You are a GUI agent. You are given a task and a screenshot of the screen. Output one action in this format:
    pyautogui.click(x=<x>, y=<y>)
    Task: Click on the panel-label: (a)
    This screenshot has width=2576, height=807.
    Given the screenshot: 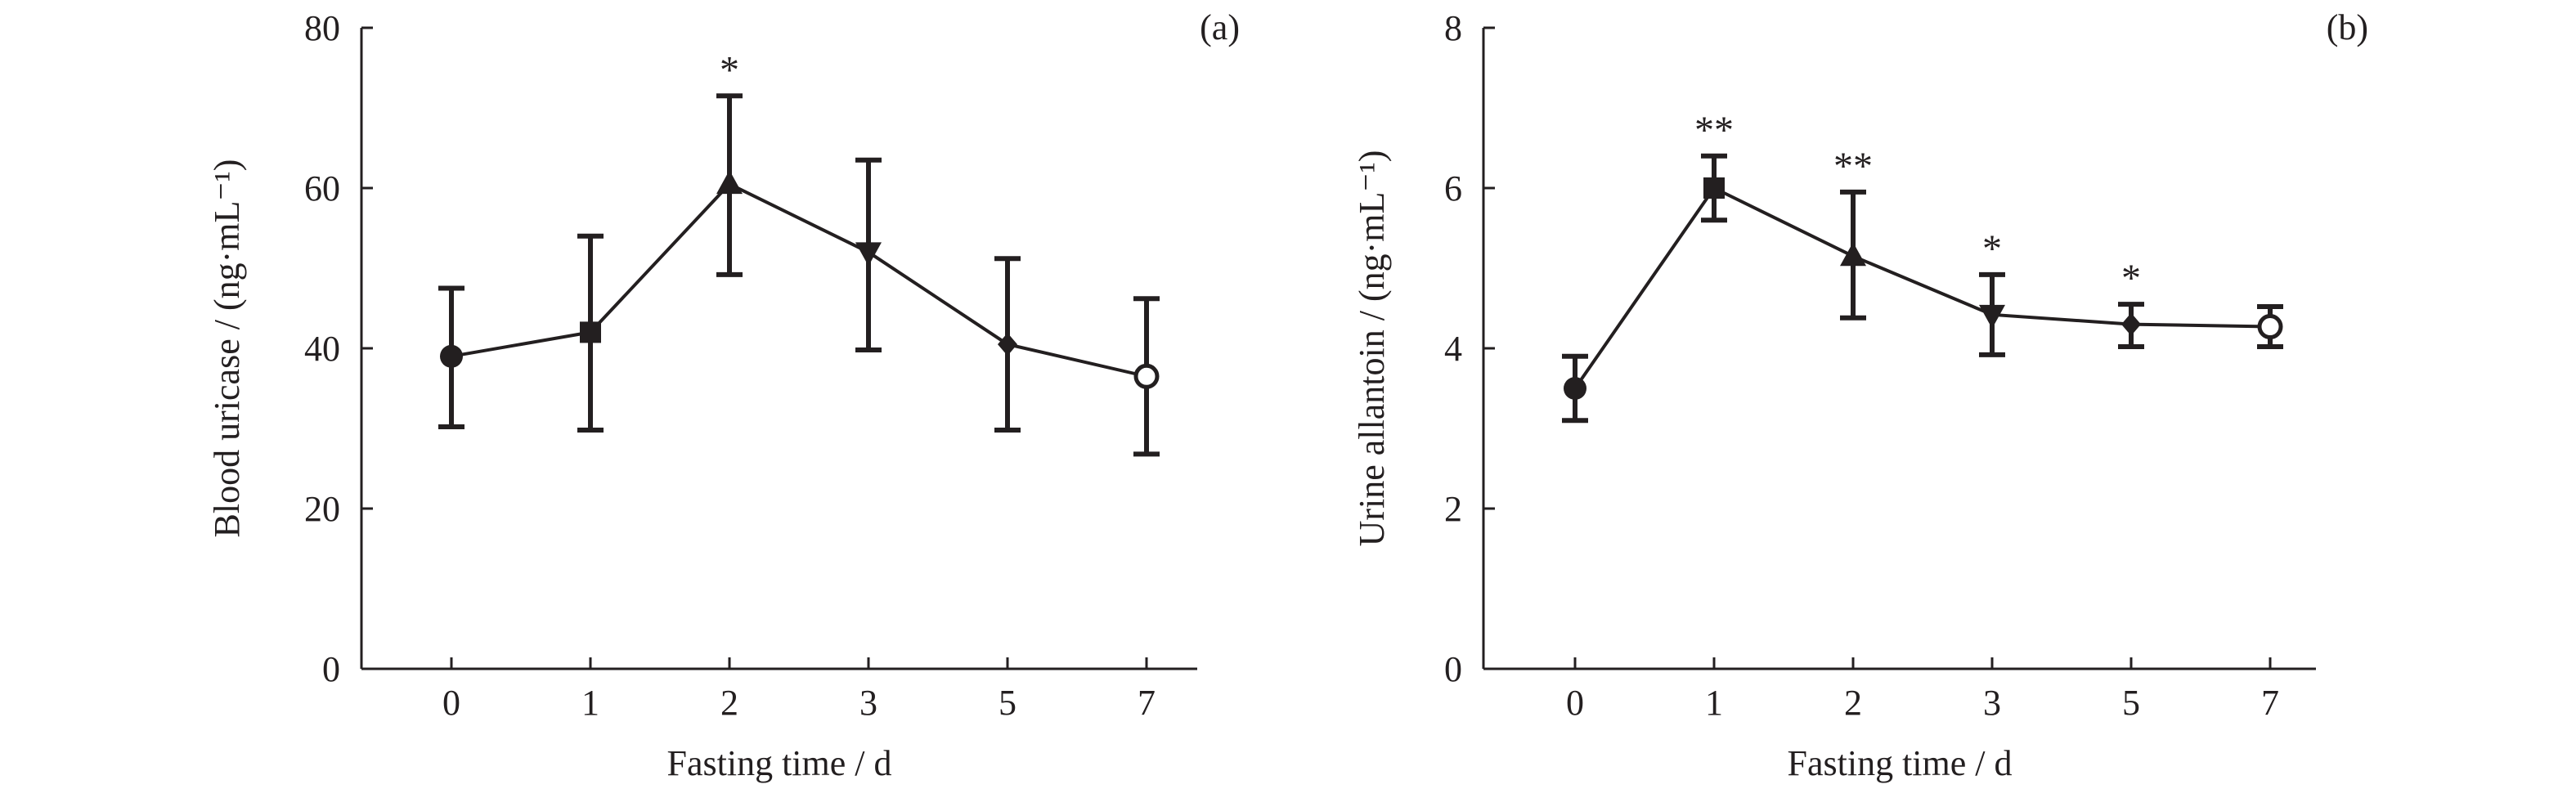 What is the action you would take?
    pyautogui.click(x=1220, y=27)
    